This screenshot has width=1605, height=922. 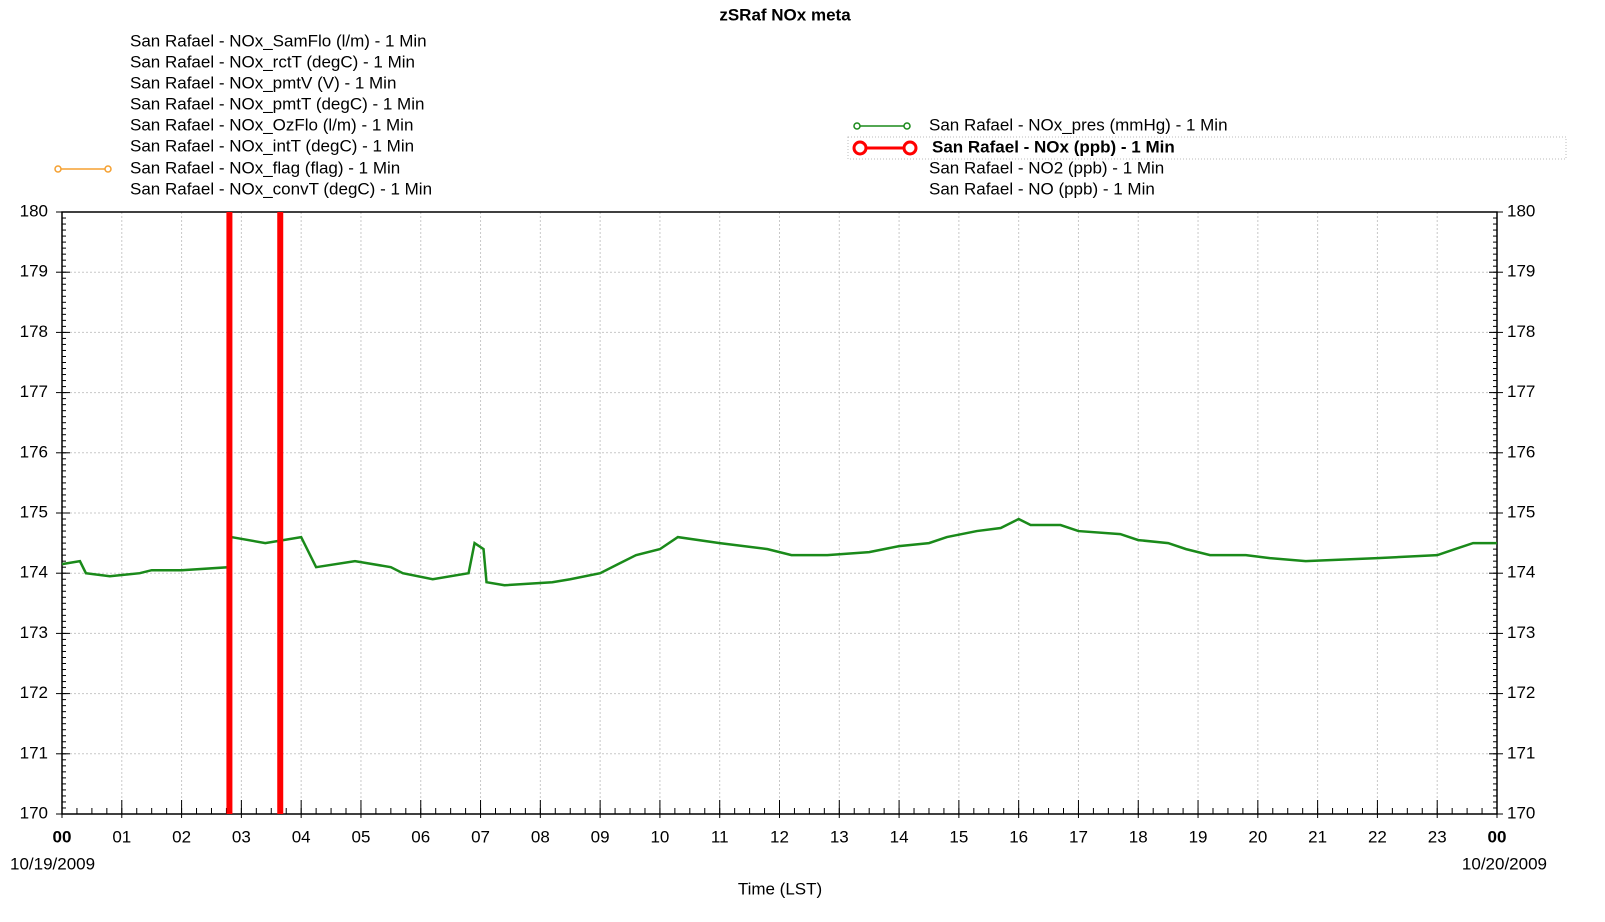 What do you see at coordinates (301, 836) in the screenshot?
I see `x-tick-label: 04` at bounding box center [301, 836].